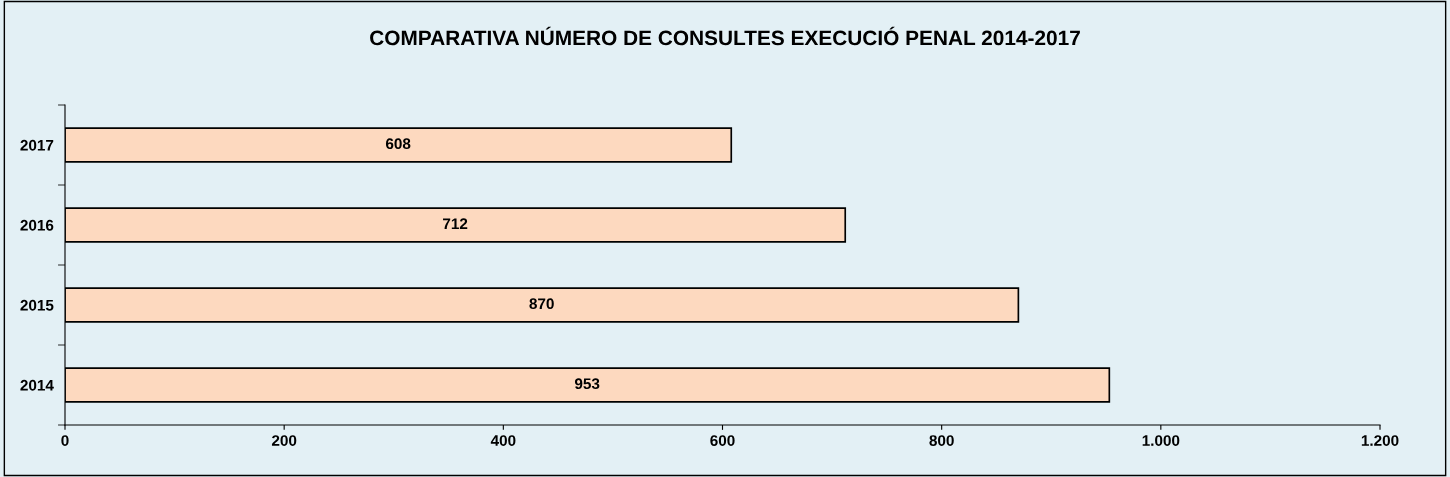  What do you see at coordinates (941, 440) in the screenshot?
I see `x-tick-label: 800` at bounding box center [941, 440].